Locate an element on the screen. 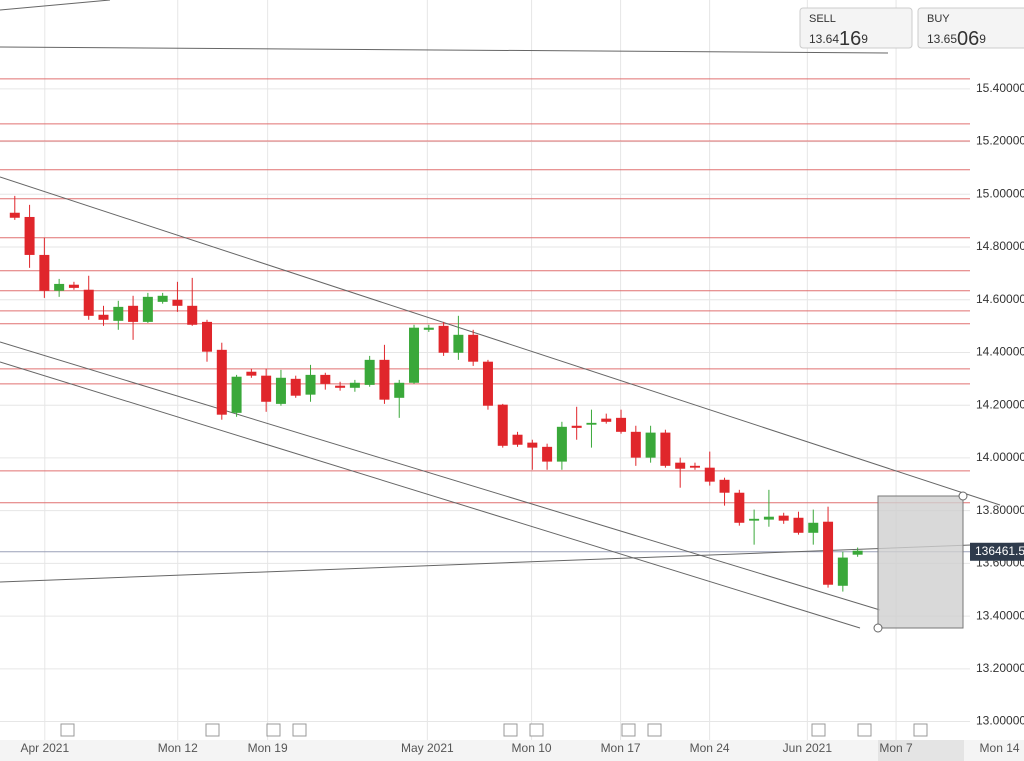  y-tick-label: 13.20000 is located at coordinates (1000, 668).